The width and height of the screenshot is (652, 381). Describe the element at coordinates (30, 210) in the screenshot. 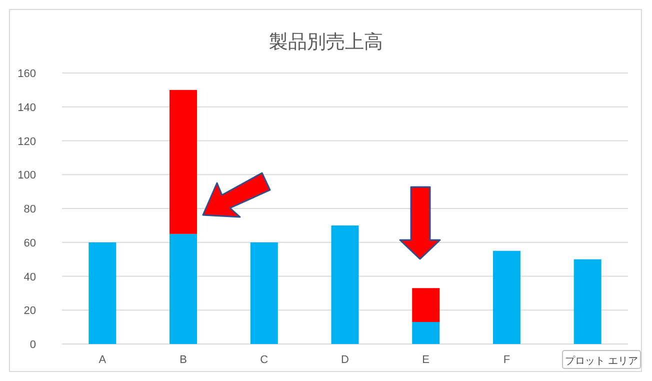

I see `y-tick-label: 80` at that location.